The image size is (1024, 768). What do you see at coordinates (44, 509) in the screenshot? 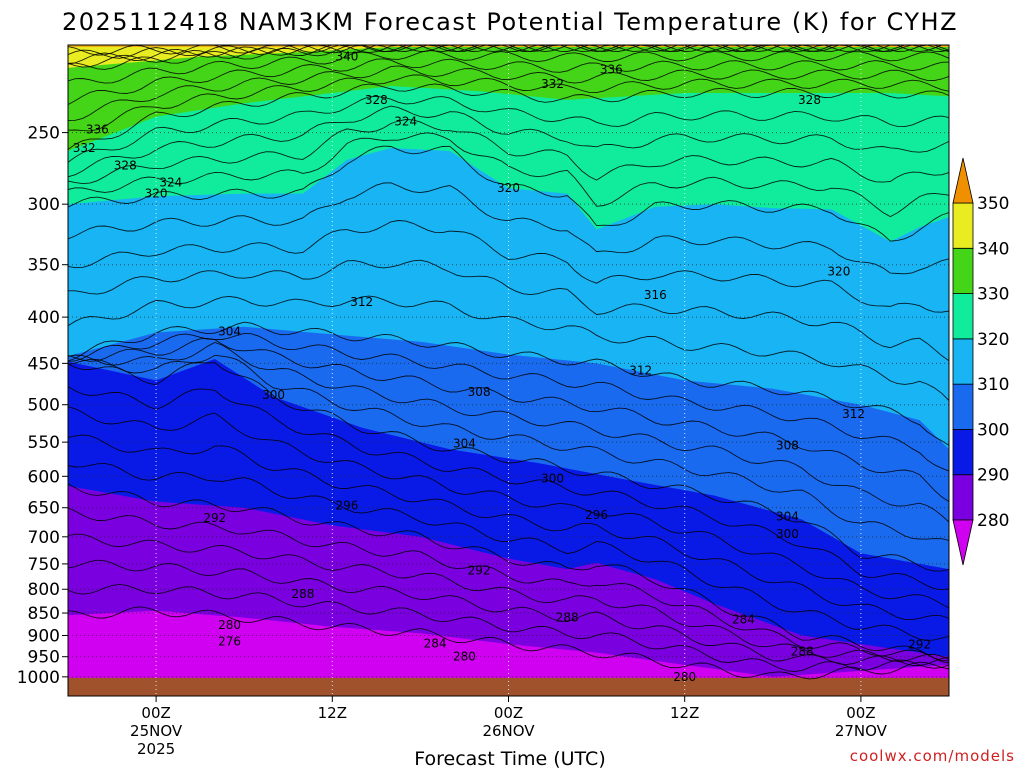
I see `y-tick-label: 650` at bounding box center [44, 509].